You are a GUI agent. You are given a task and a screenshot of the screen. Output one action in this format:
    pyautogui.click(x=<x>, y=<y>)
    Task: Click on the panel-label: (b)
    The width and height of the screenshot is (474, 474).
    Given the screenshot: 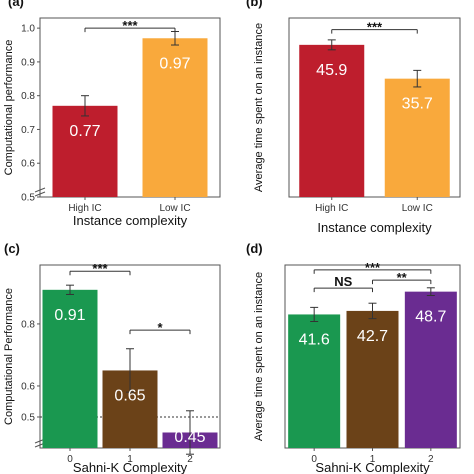 What is the action you would take?
    pyautogui.click(x=254, y=4)
    